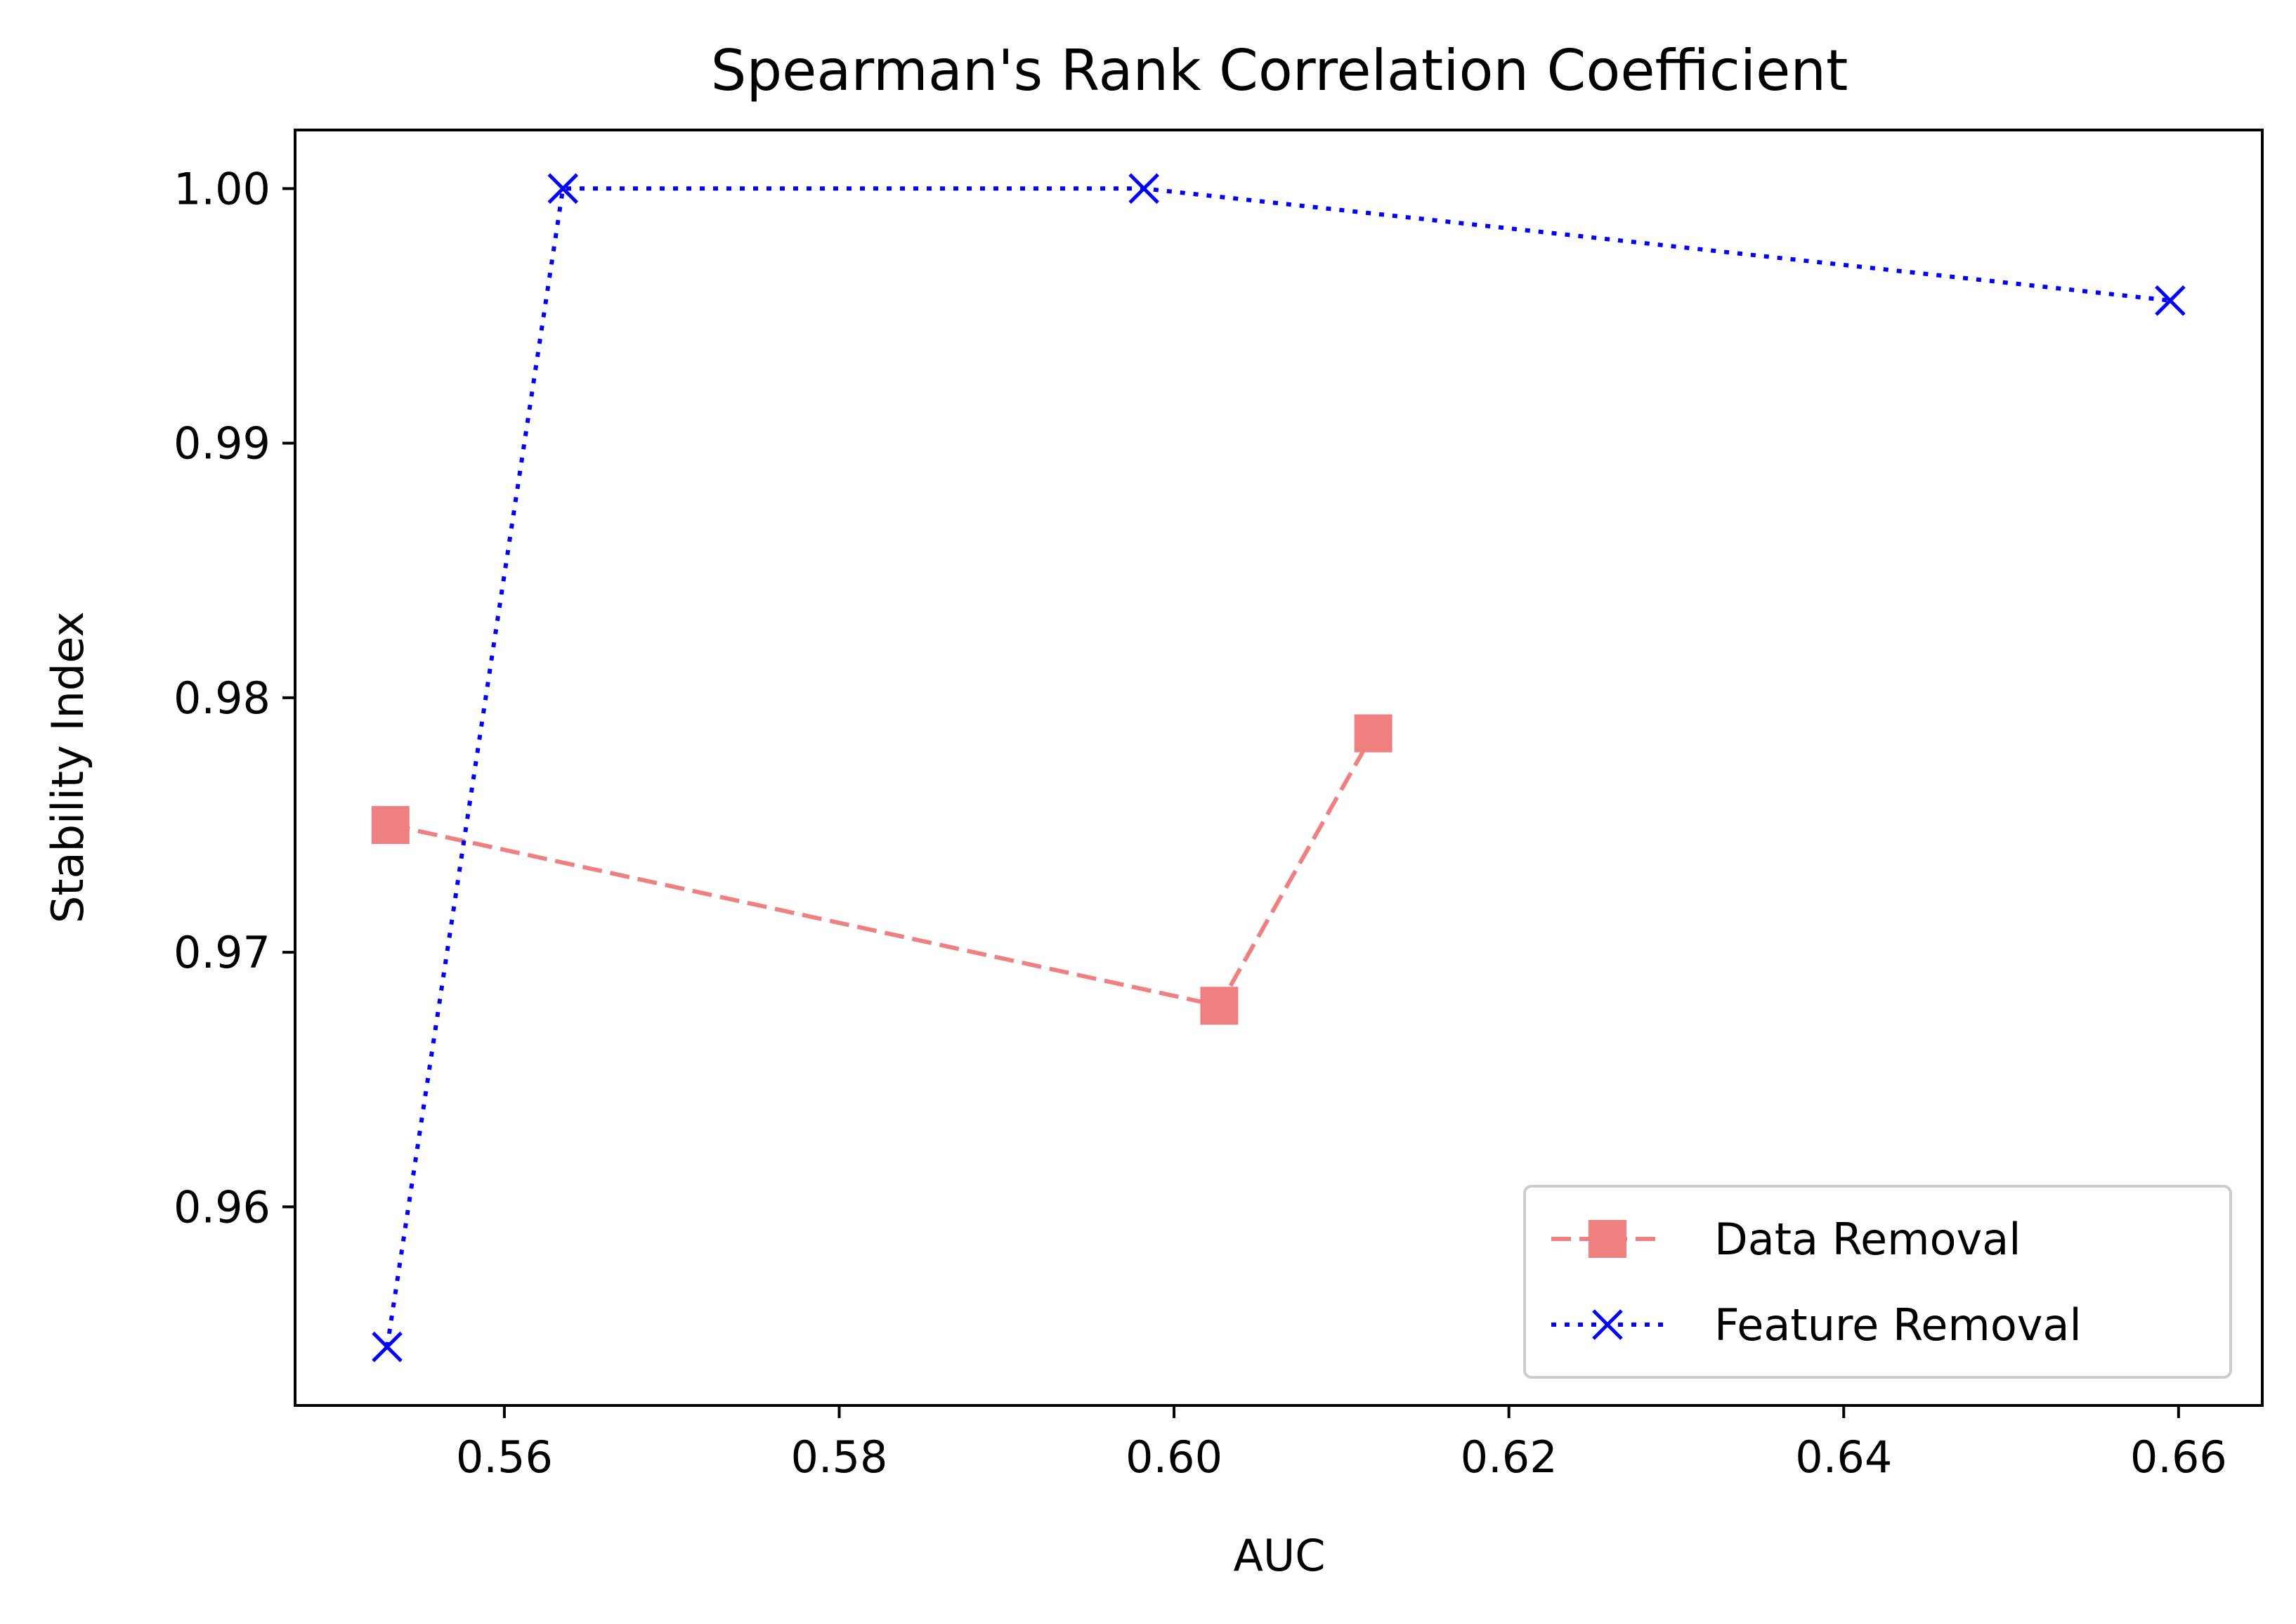 The height and width of the screenshot is (1624, 2296). I want to click on legend-entry: Feature Removal, so click(1816, 1325).